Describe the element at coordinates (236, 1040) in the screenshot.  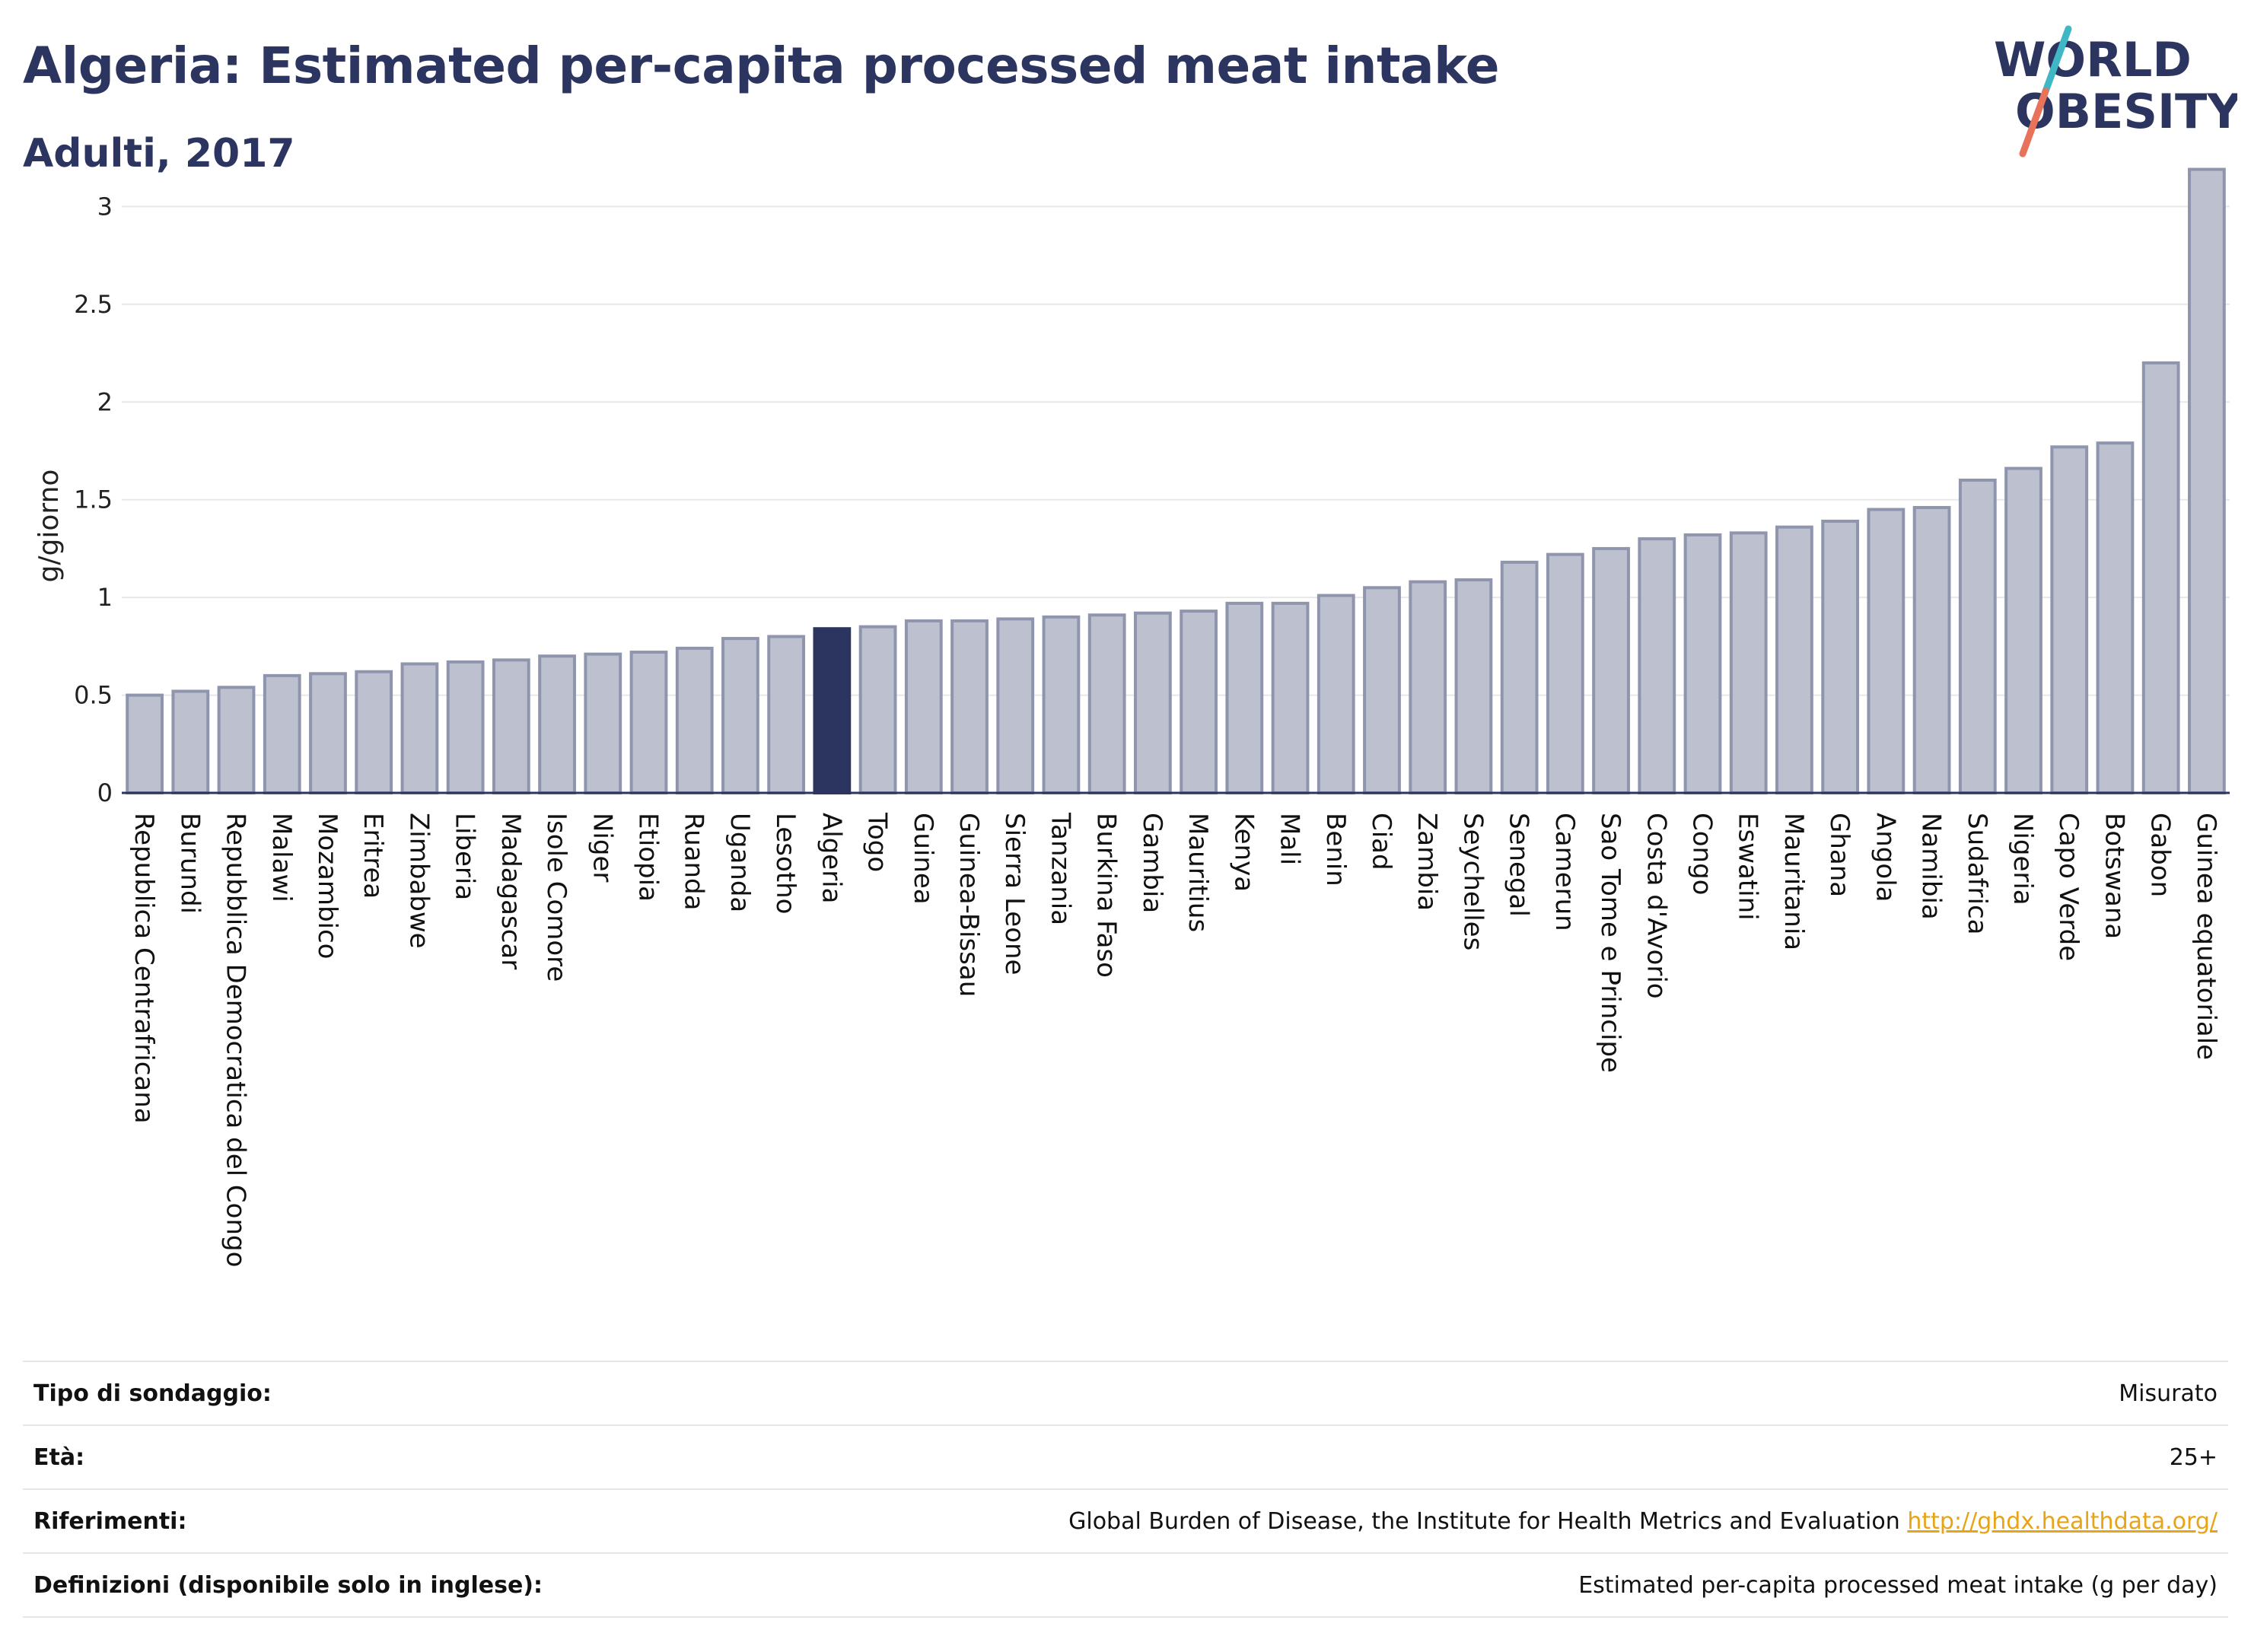
I see `x-tick-label: Repubblica Democratica del Congo` at that location.